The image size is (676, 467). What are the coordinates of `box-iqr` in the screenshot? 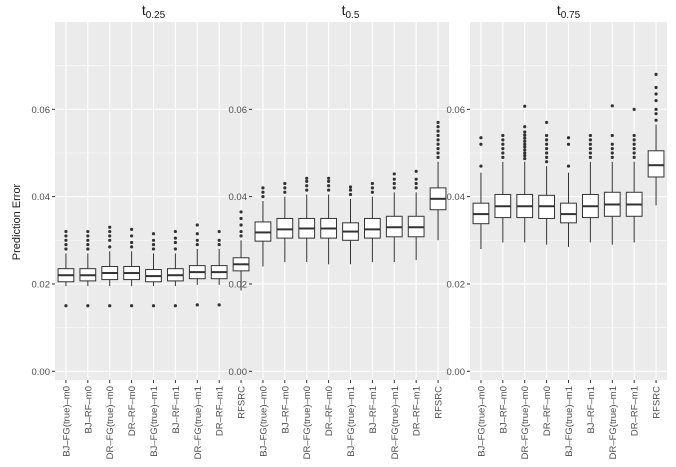 It's located at (285, 228).